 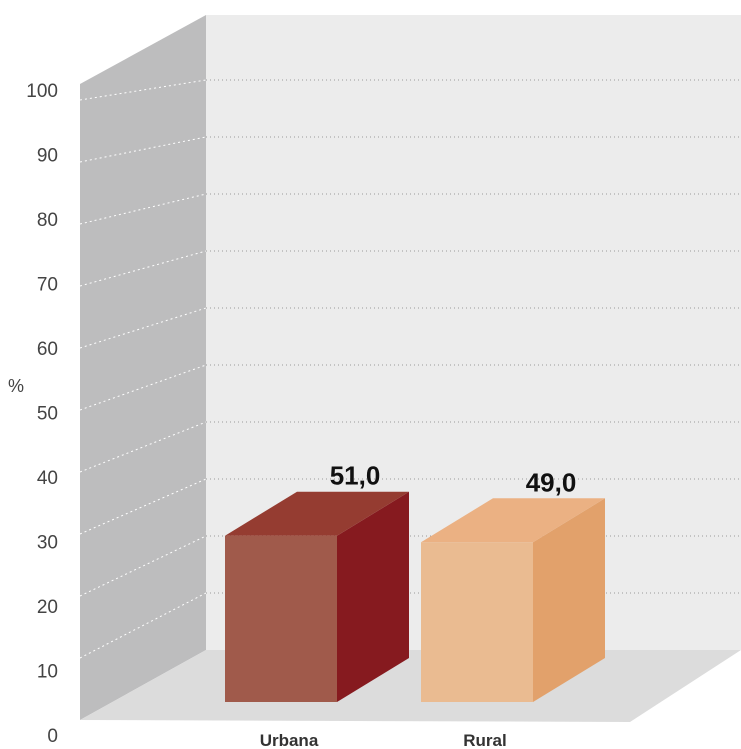 What do you see at coordinates (47, 672) in the screenshot?
I see `y-tick-label: 10` at bounding box center [47, 672].